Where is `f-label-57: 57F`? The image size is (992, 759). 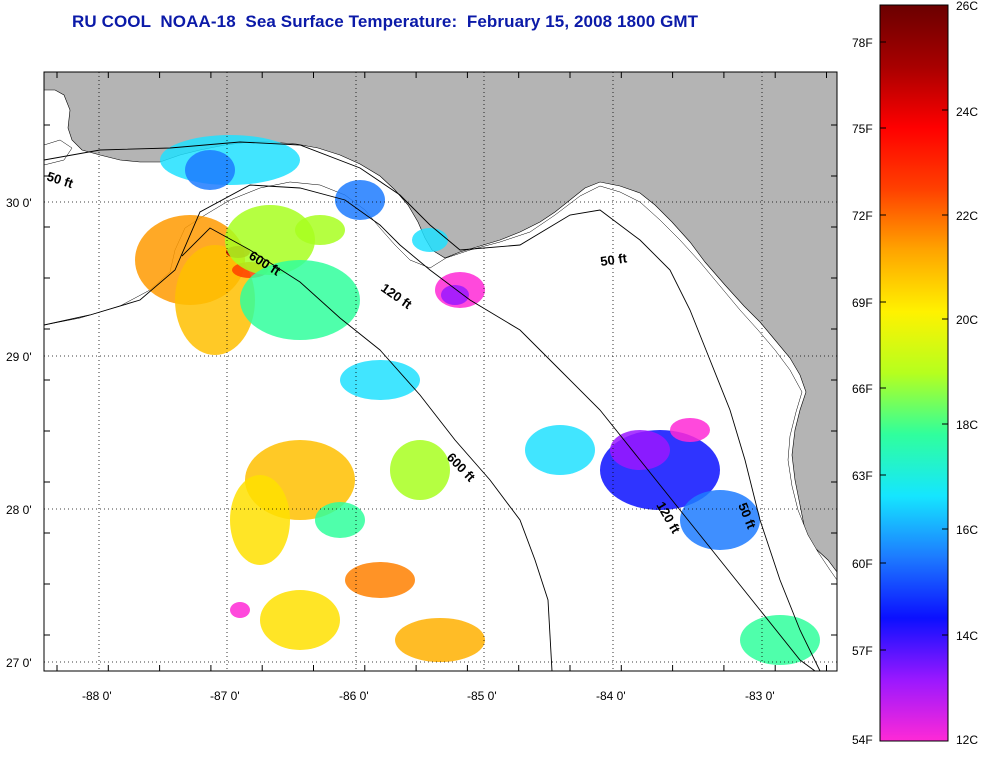
f-label-57: 57F is located at coordinates (862, 651).